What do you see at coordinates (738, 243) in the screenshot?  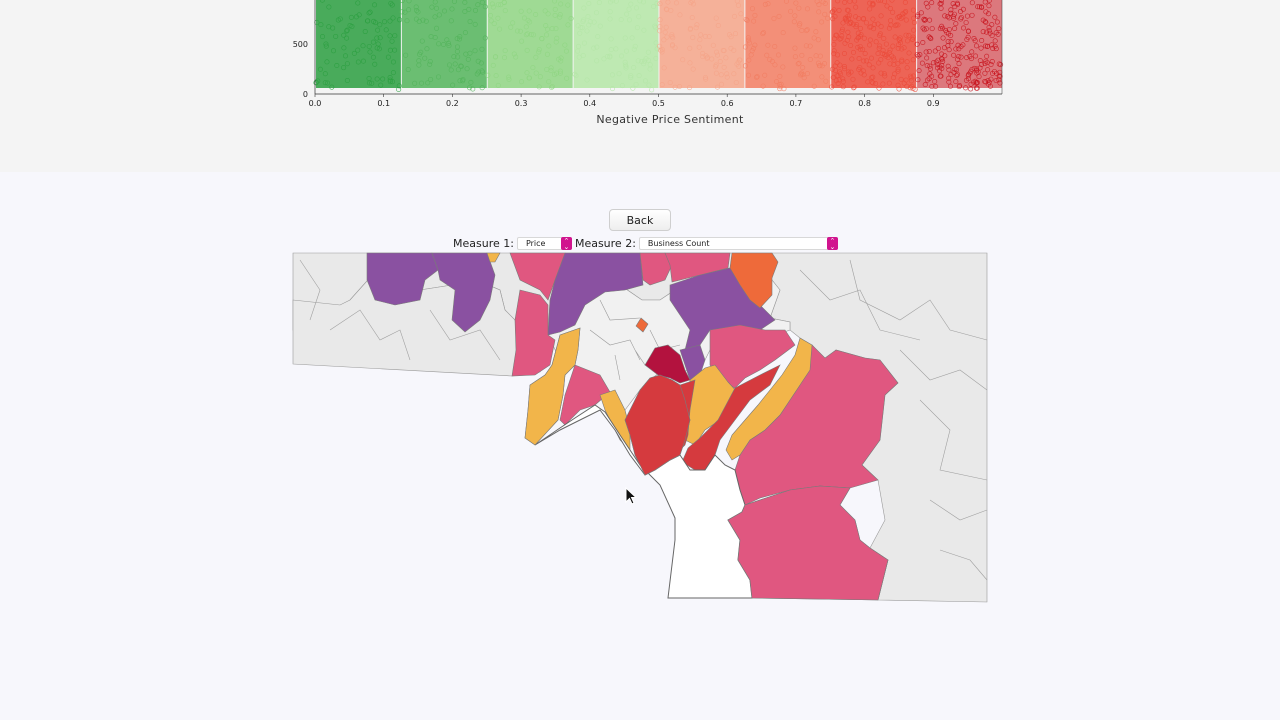 I see `measure-2-select: Business Count ⌃ ⌄` at bounding box center [738, 243].